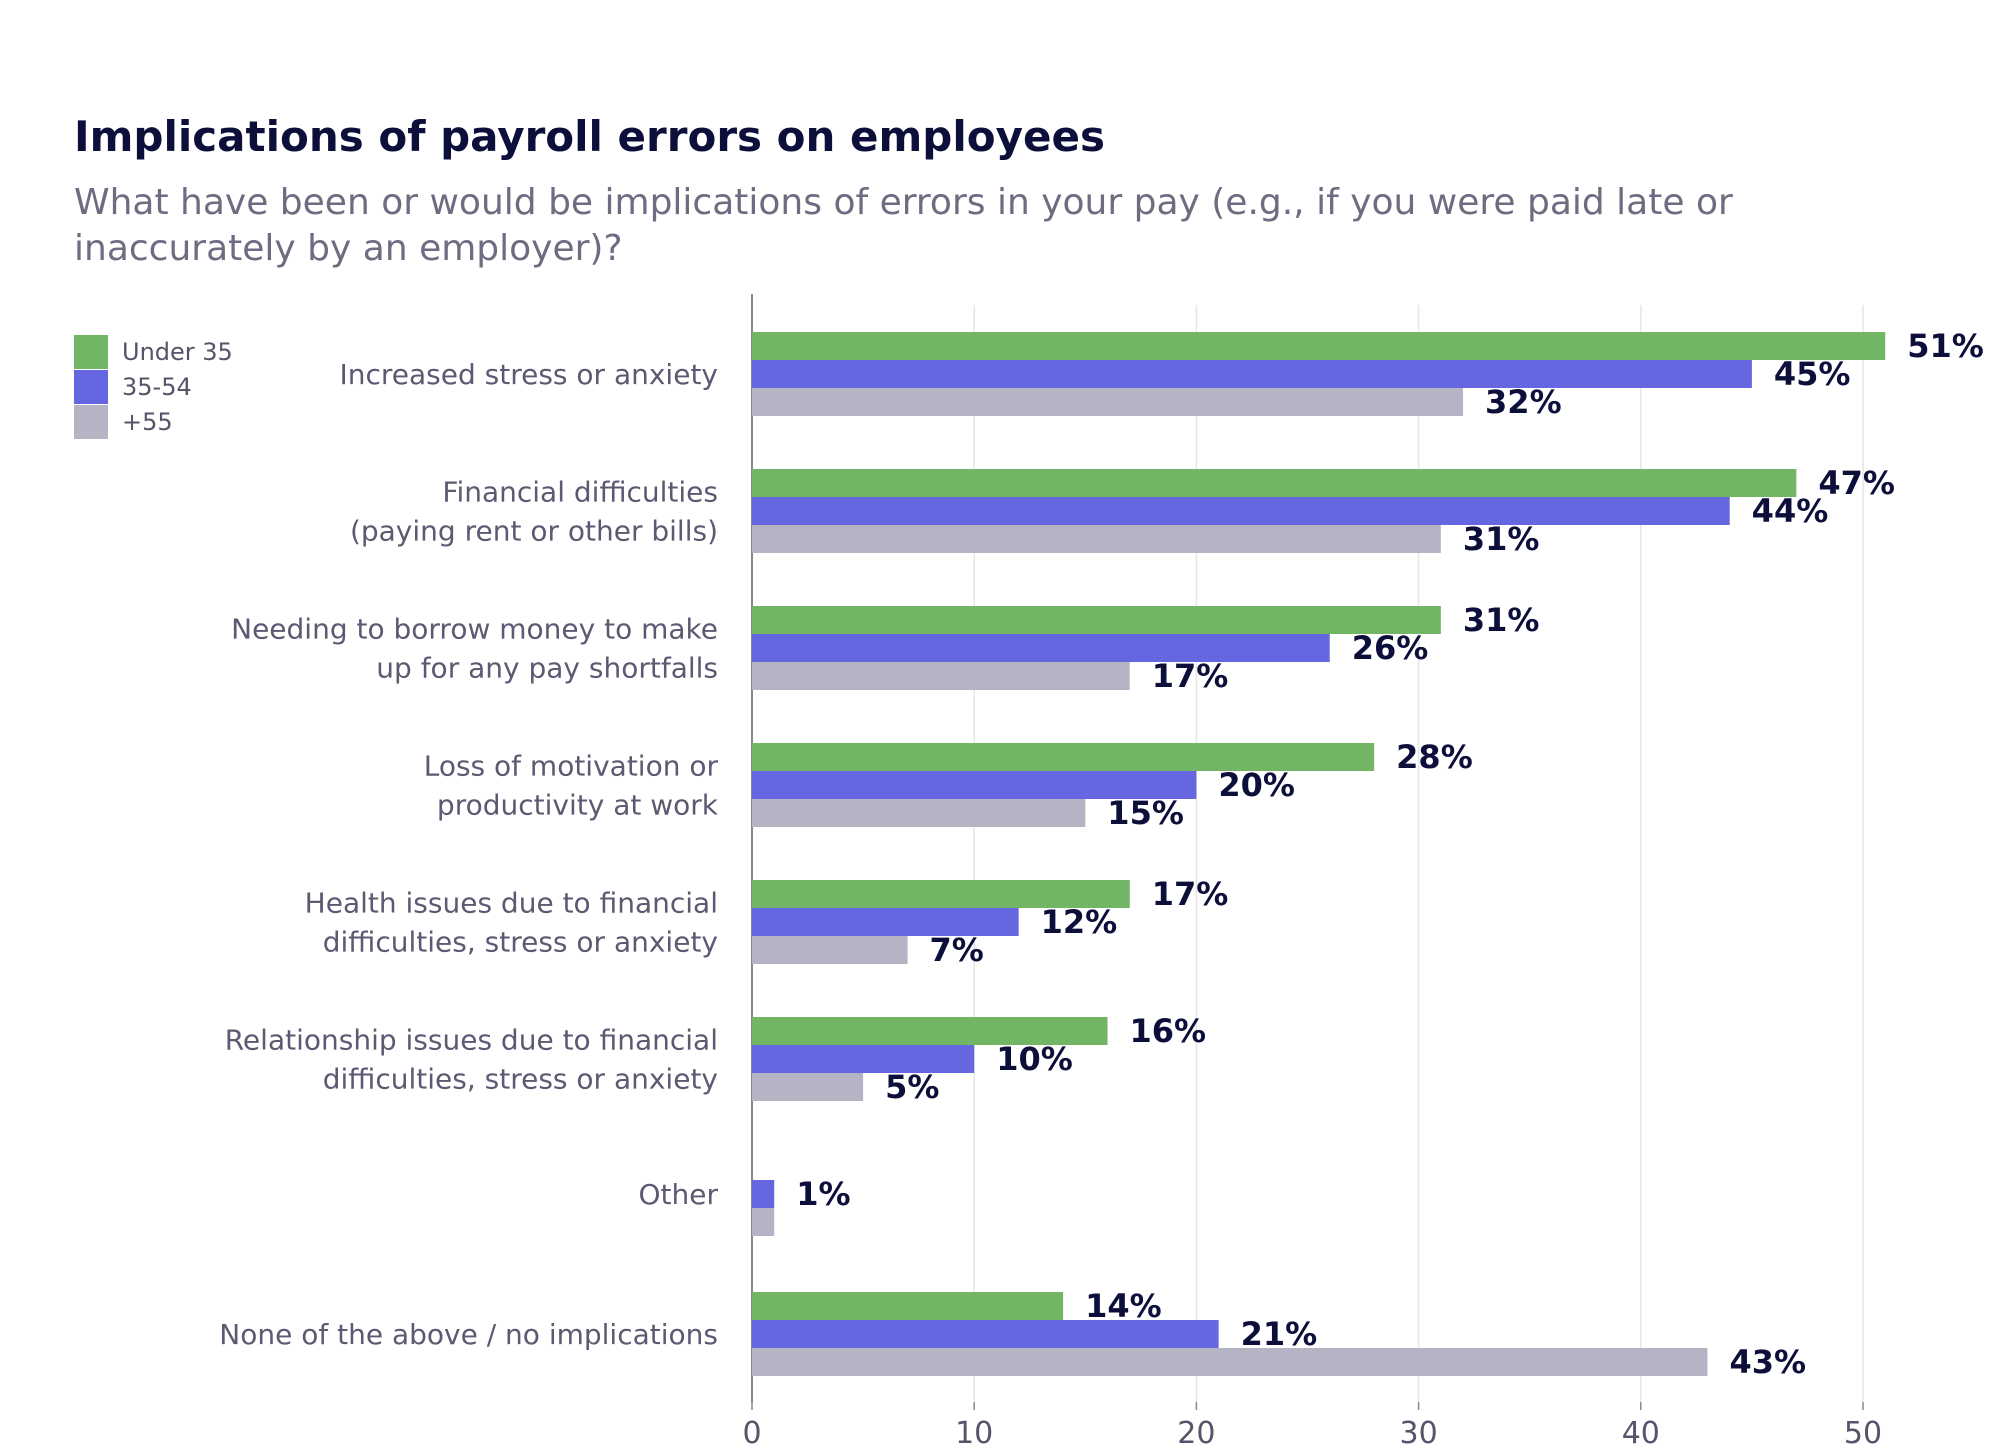 Image resolution: width=2000 pixels, height=1452 pixels. I want to click on category-label: Health issues due to financial, so click(511, 903).